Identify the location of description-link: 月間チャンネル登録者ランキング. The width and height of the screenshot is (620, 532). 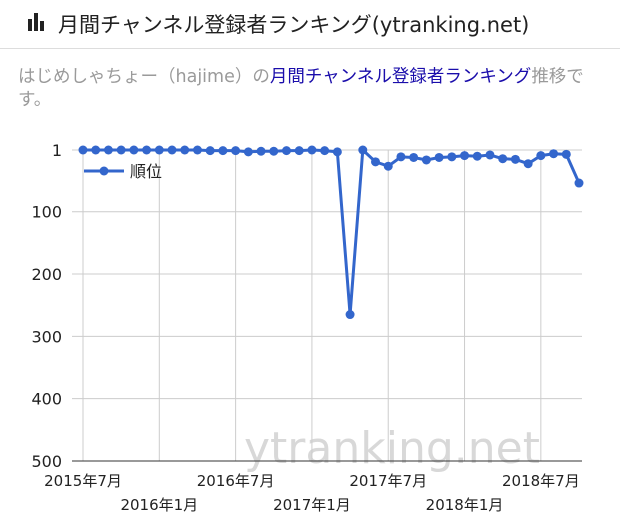
(400, 77).